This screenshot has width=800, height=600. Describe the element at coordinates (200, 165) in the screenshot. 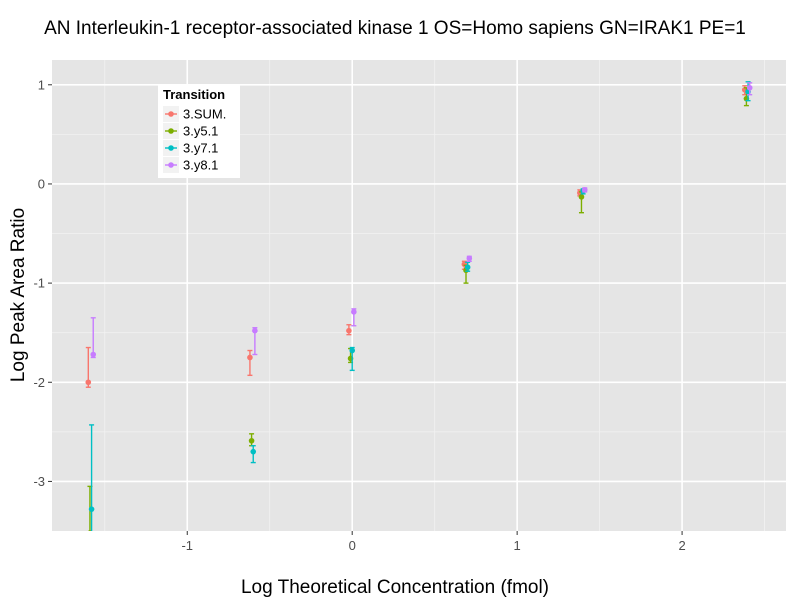

I see `legend-label: 3.y8.1` at that location.